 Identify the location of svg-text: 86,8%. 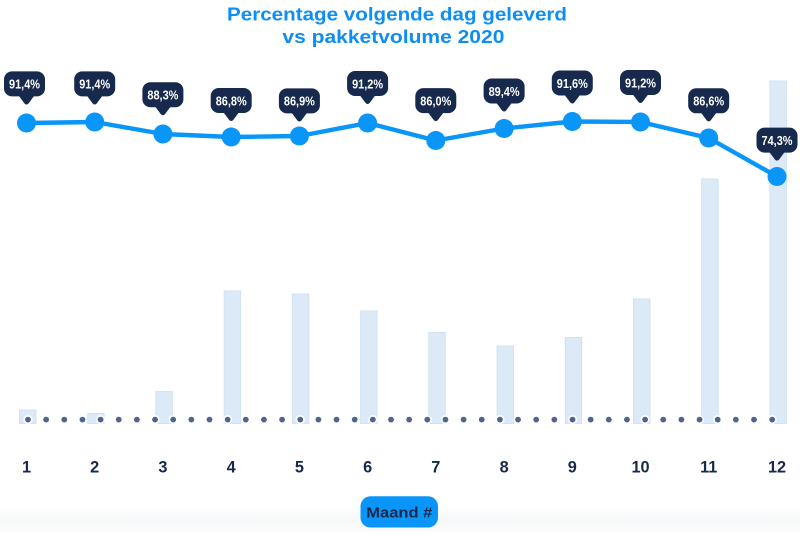
(231, 101).